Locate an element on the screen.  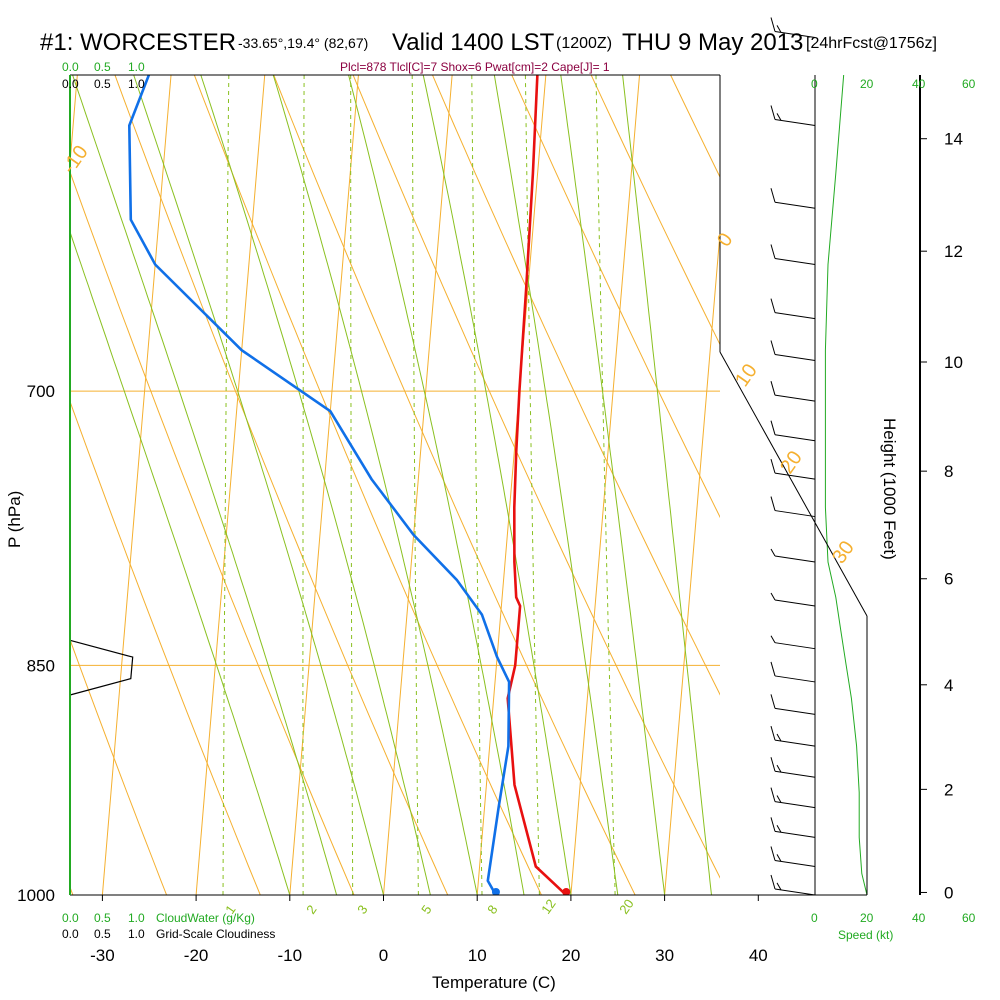
speed-scale-bottom: 0 20 40 60 Speed (kt) is located at coordinates (893, 926).